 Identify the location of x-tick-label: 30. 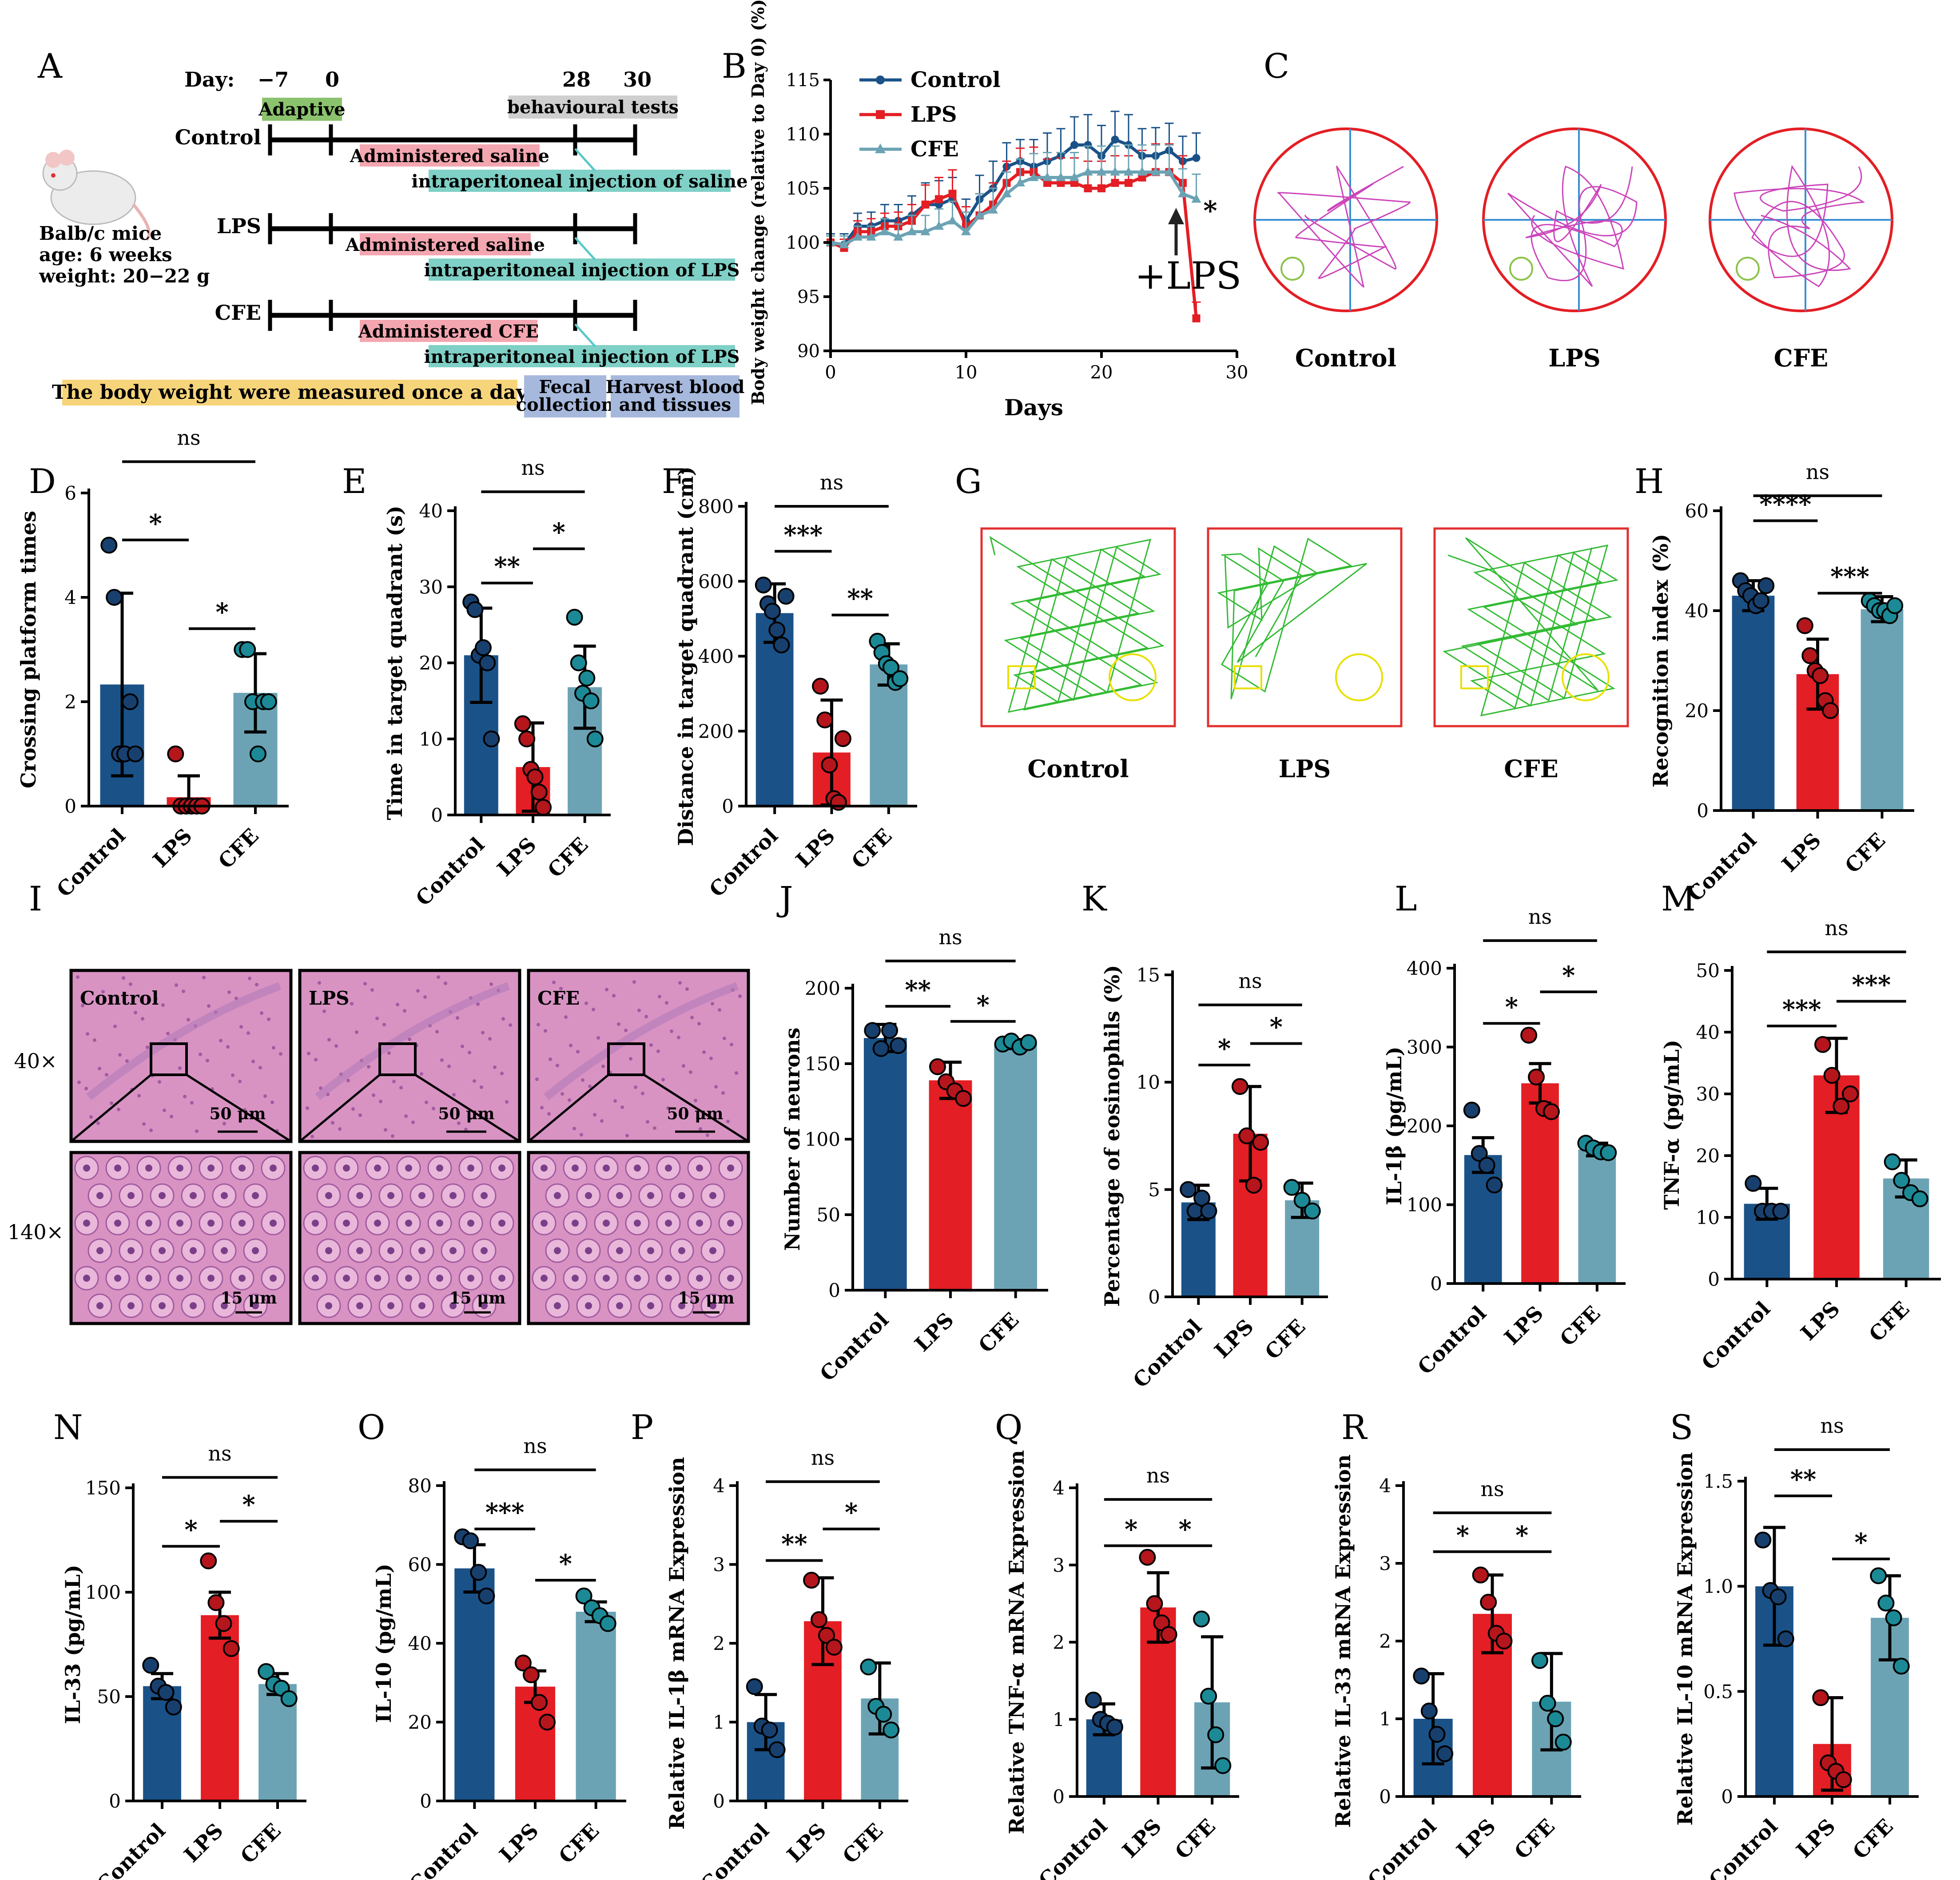
(1237, 372).